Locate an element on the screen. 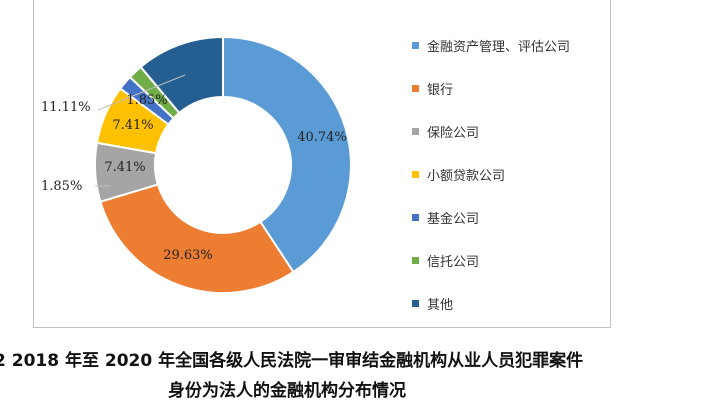  legend-item-3: 保险公司 is located at coordinates (522, 131).